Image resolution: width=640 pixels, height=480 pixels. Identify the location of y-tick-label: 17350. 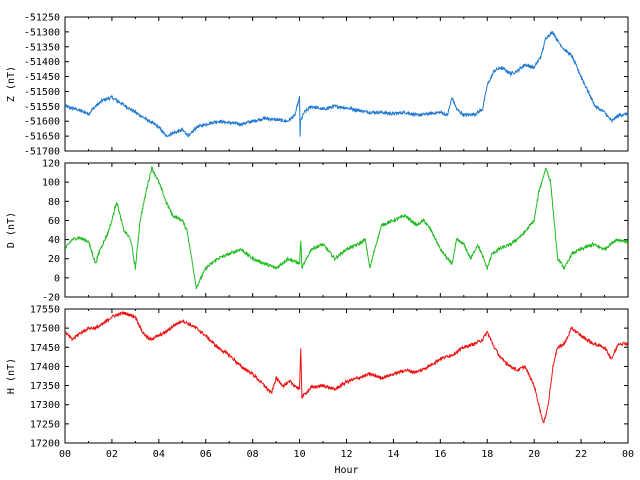
(45, 386).